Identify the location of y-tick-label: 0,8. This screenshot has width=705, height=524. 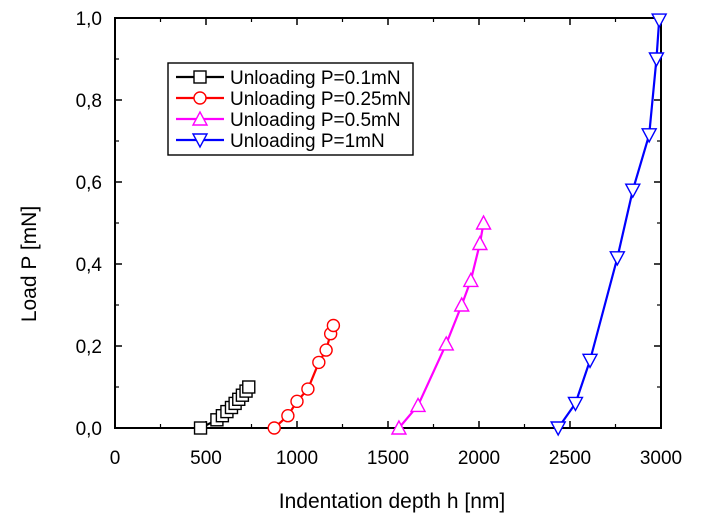
(89, 101).